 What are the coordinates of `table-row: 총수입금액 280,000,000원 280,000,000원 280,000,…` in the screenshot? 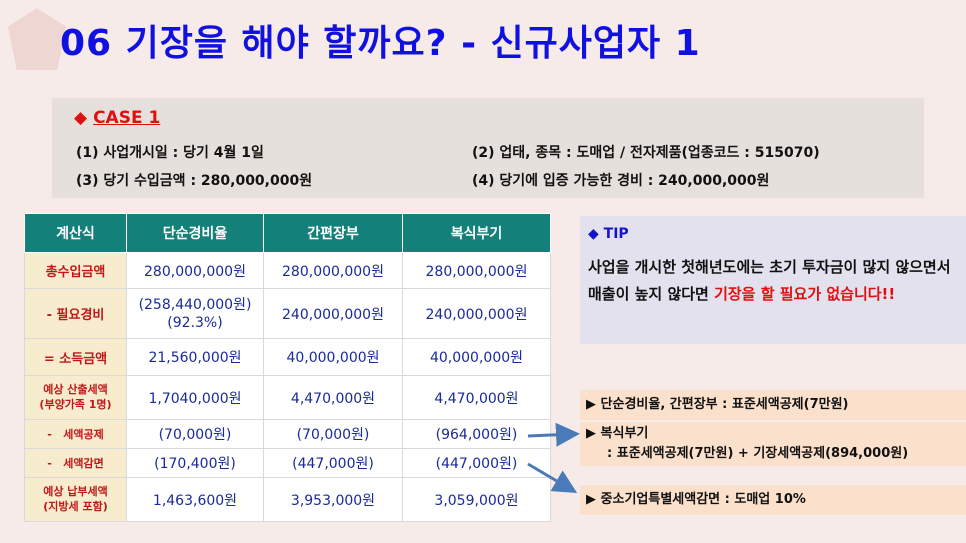 It's located at (287, 270).